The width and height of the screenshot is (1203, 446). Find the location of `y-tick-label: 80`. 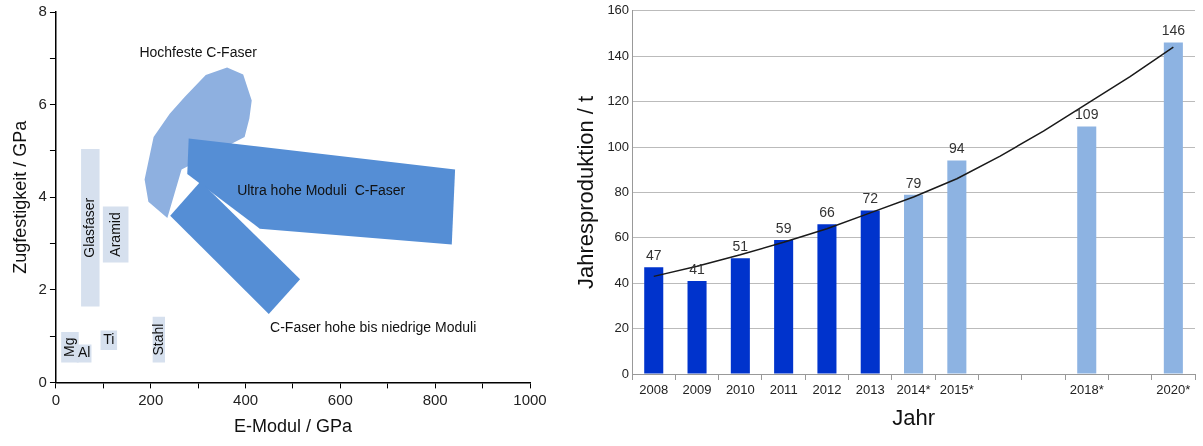

y-tick-label: 80 is located at coordinates (622, 191).